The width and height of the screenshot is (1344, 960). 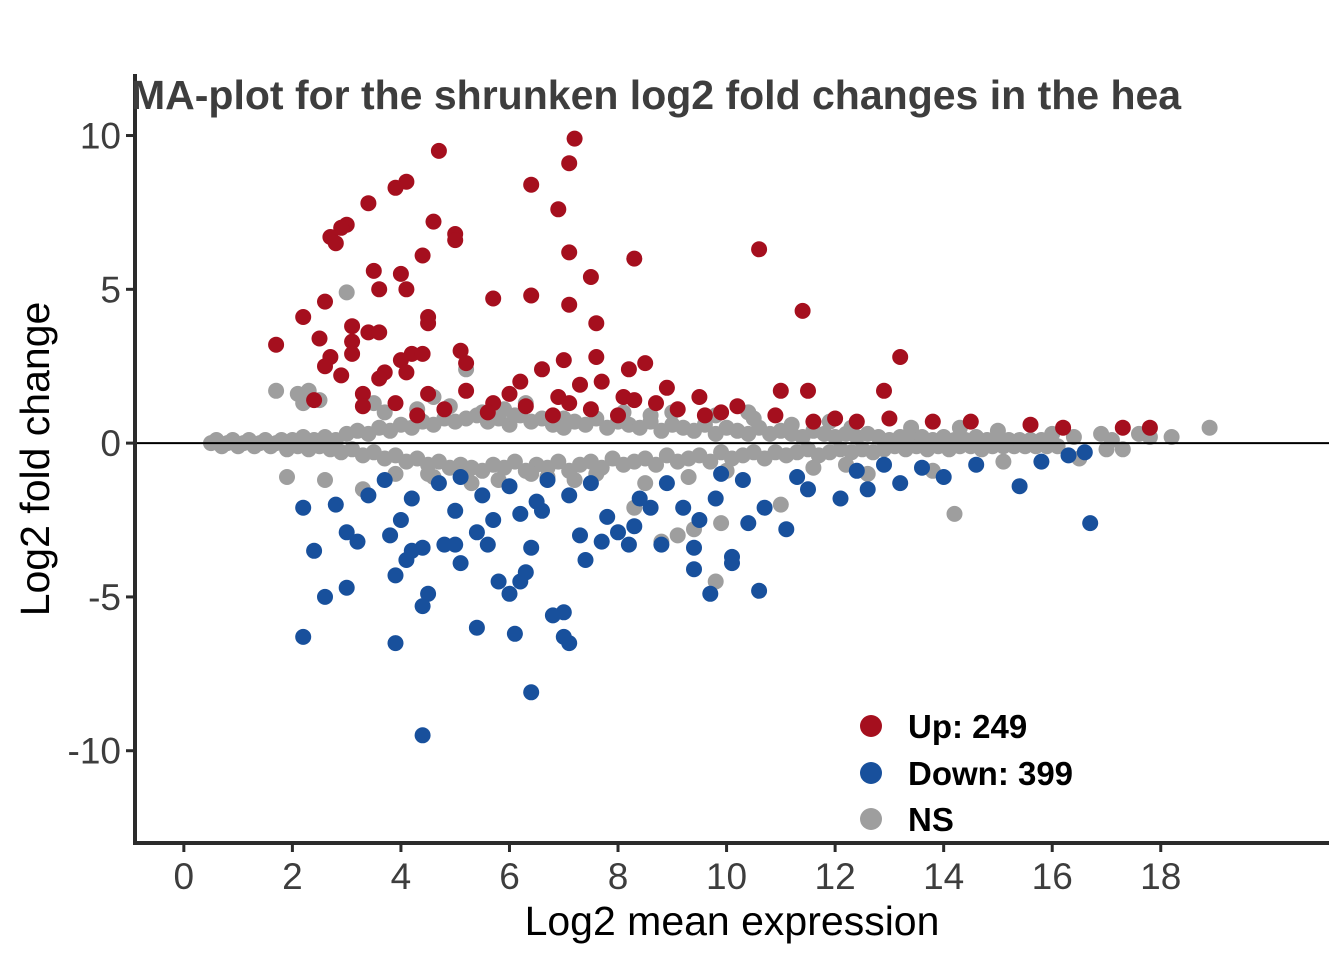 What do you see at coordinates (1160, 876) in the screenshot?
I see `x-tick-label: 18` at bounding box center [1160, 876].